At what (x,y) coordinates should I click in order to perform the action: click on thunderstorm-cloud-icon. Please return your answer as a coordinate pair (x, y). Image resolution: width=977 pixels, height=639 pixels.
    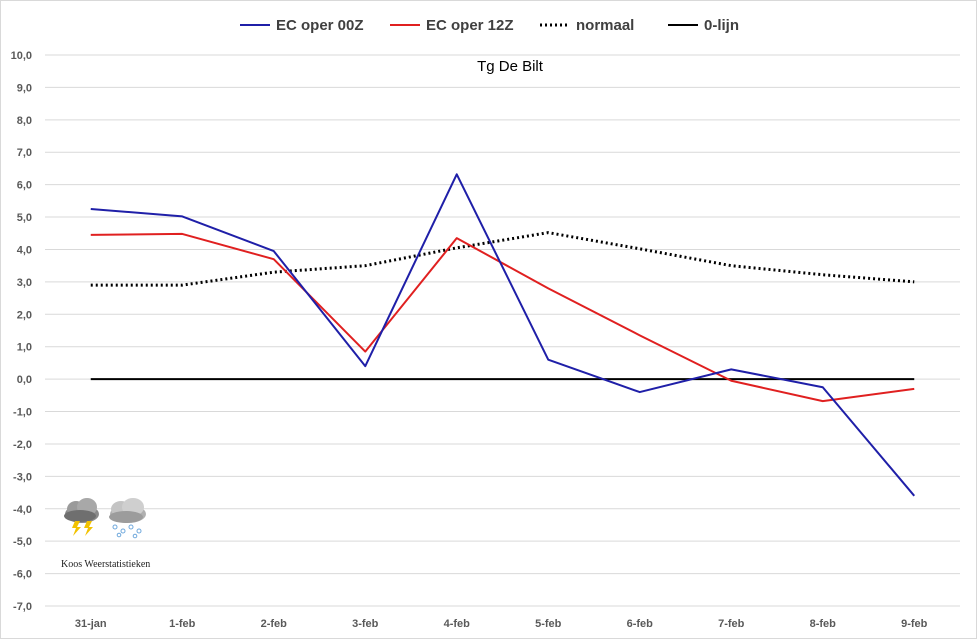
    Looking at the image, I should click on (81, 517).